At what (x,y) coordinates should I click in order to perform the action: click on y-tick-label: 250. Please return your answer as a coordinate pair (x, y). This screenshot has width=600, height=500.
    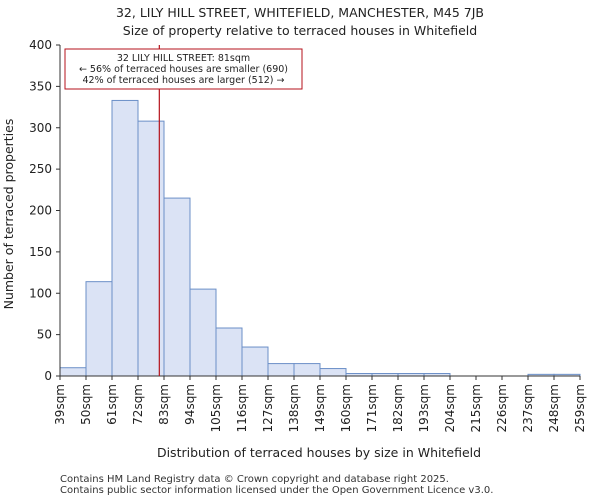
    Looking at the image, I should click on (40, 169).